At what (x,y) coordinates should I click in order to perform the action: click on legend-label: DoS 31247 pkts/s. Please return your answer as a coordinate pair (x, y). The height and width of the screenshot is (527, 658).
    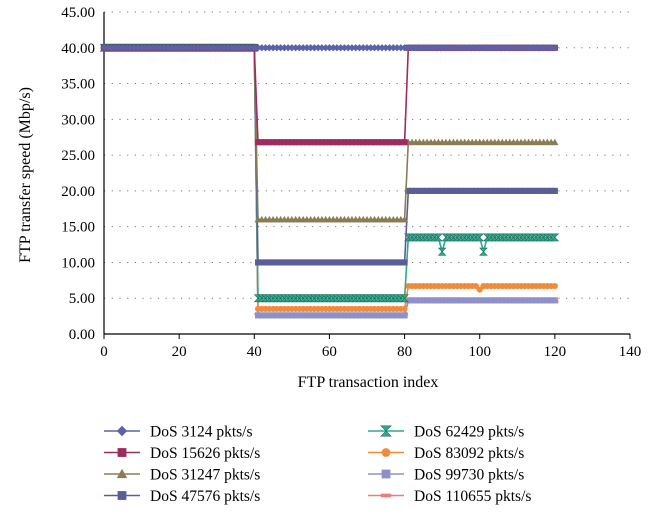
    Looking at the image, I should click on (205, 475).